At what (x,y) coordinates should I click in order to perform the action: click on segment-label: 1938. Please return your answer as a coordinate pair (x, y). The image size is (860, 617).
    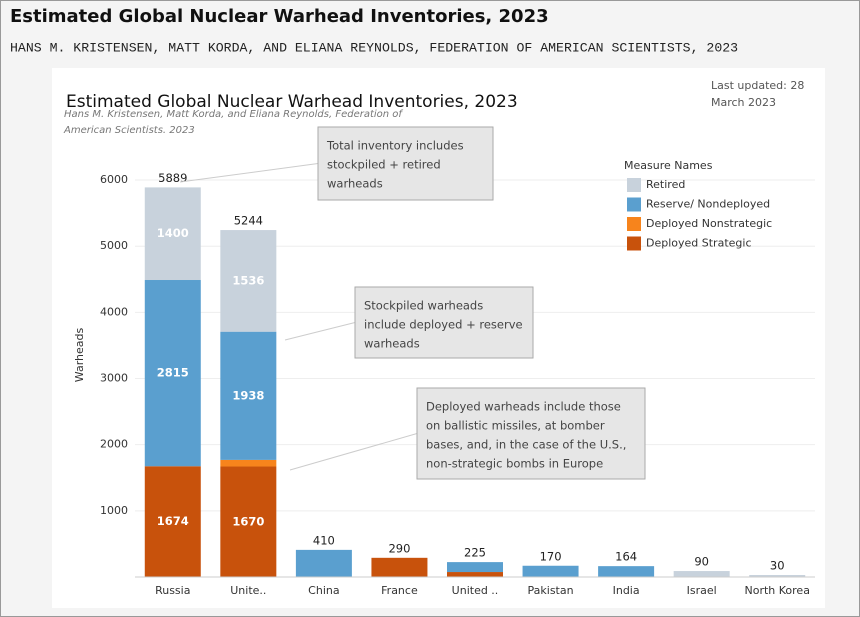
    Looking at the image, I should click on (248, 395).